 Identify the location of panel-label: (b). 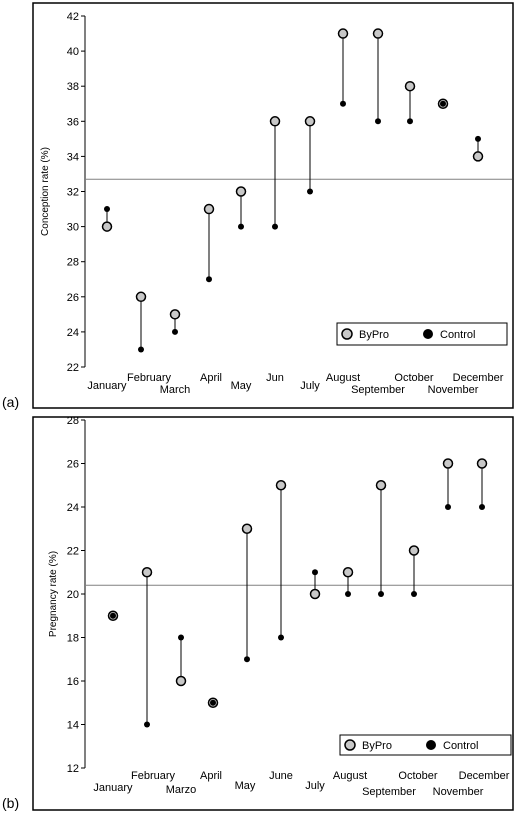
(10, 803).